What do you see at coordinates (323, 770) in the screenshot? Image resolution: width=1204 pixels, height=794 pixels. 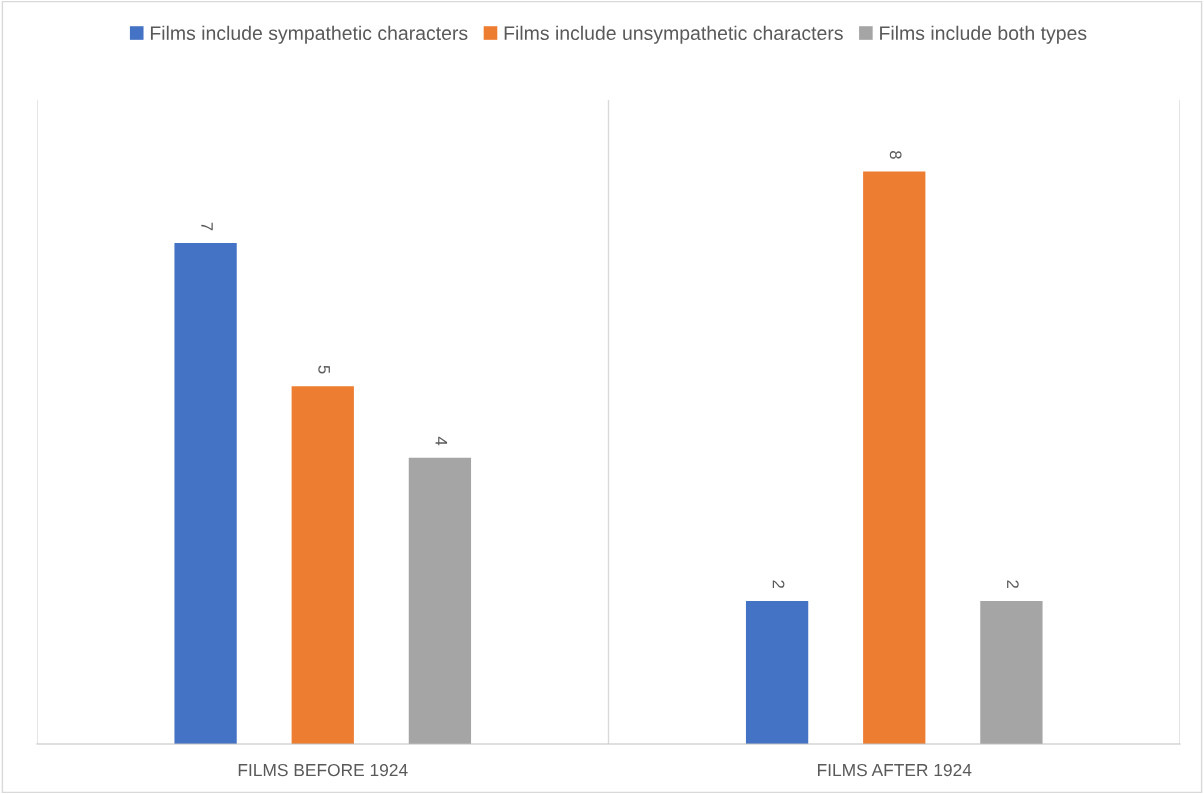 I see `x-tick-label: FILMS BEFORE 1924` at bounding box center [323, 770].